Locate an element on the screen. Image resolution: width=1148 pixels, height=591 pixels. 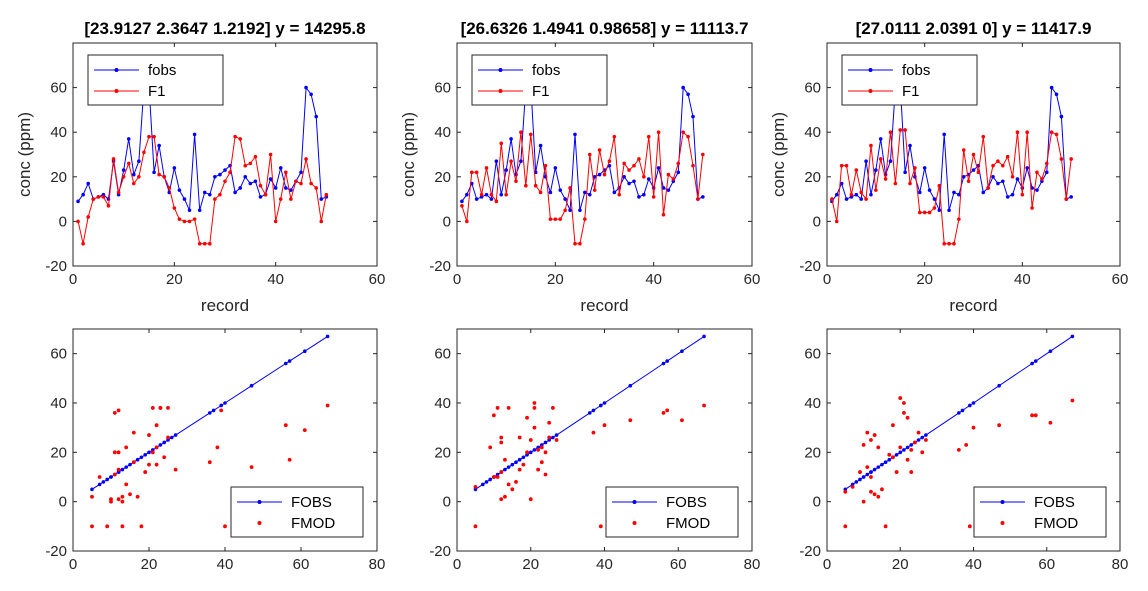
legend-swatch-marker is located at coordinates (116, 91).